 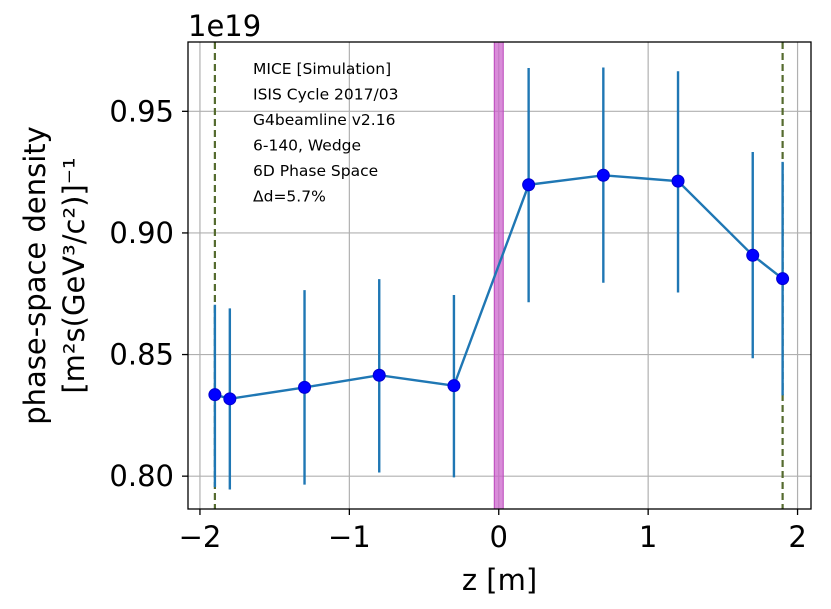 I want to click on annotation-line: 6-140, Wedge, so click(x=307, y=146).